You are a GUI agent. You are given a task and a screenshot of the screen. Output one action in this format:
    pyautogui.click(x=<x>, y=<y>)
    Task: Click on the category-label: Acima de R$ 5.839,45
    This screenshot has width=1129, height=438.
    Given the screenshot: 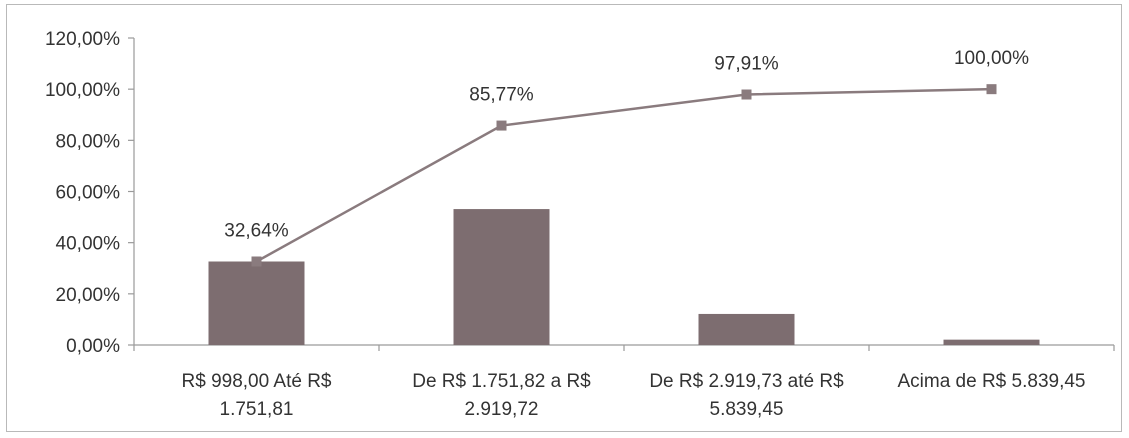 What is the action you would take?
    pyautogui.click(x=991, y=381)
    